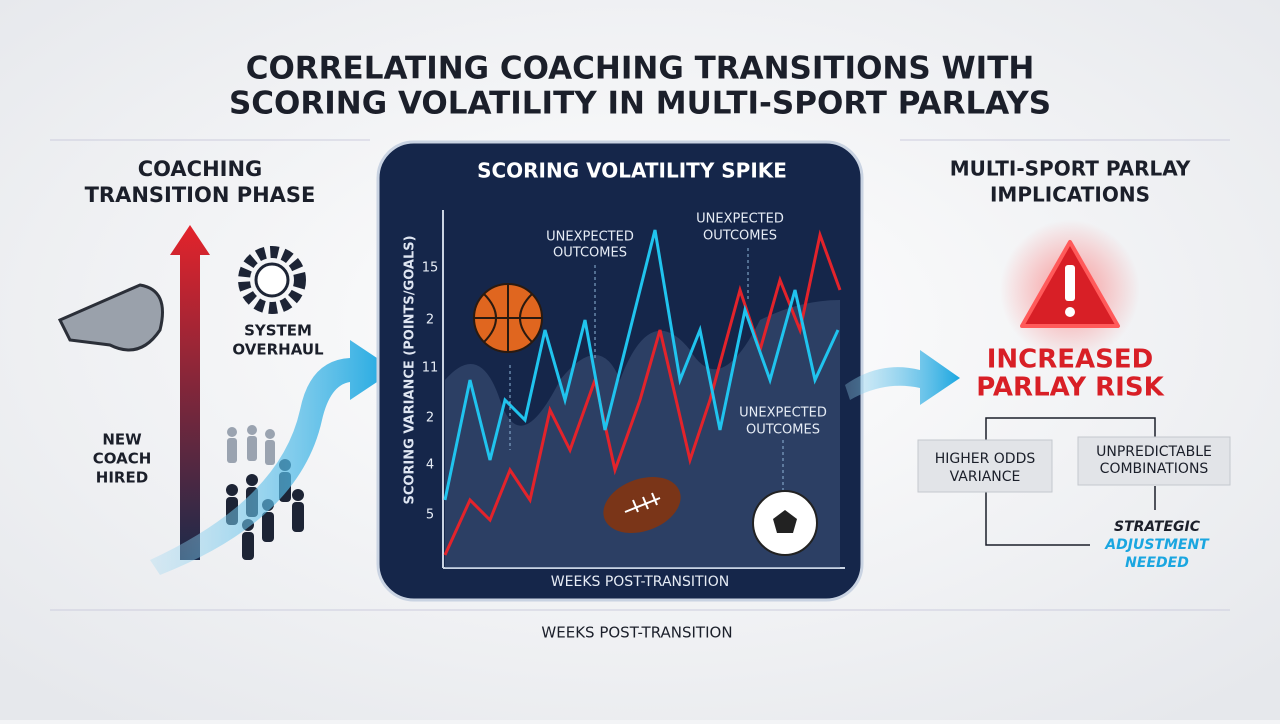  What do you see at coordinates (430, 368) in the screenshot?
I see `y-tick-label: 11` at bounding box center [430, 368].